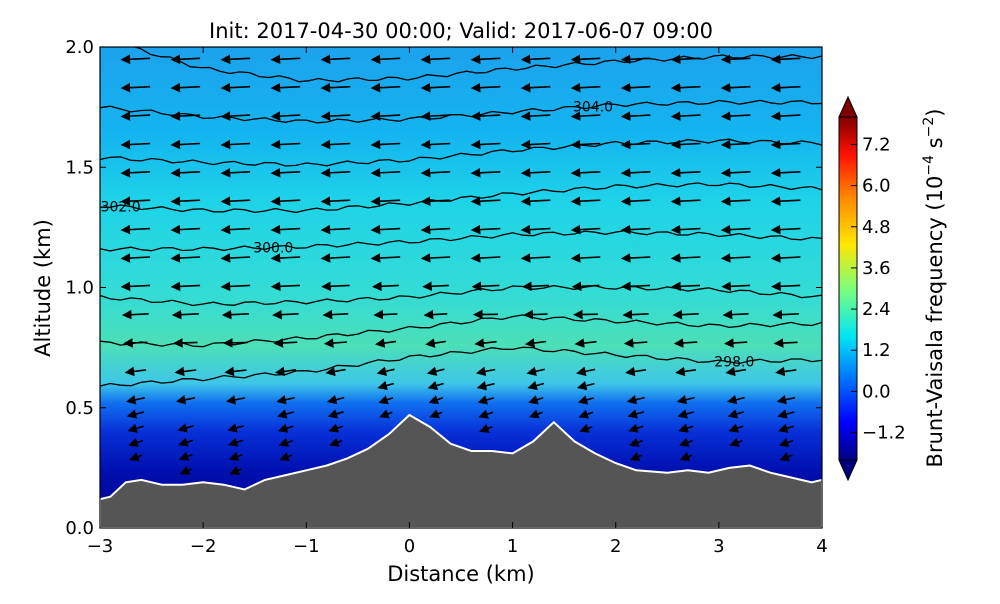 Image resolution: width=1000 pixels, height=604 pixels. I want to click on y-tick-label: 2.0, so click(79, 47).